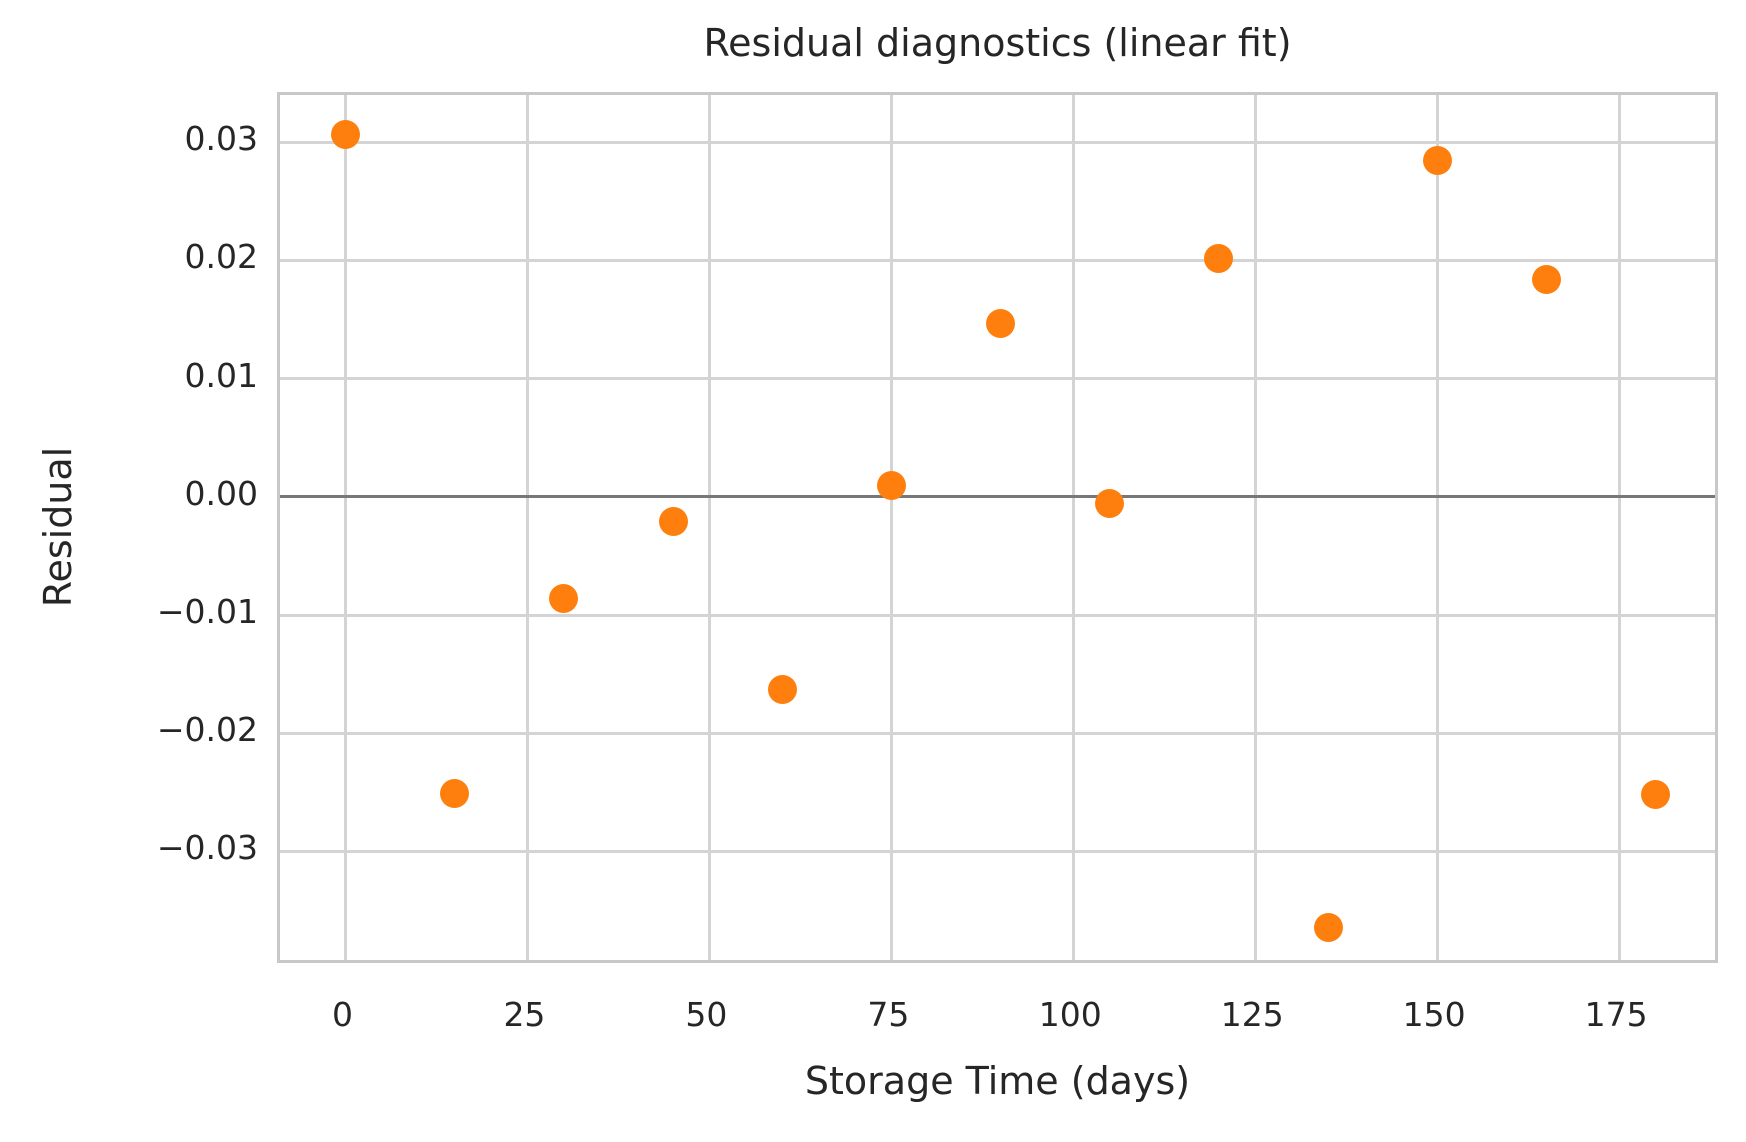 The image size is (1746, 1142). Describe the element at coordinates (207, 611) in the screenshot. I see `y-tick-label: −0.01` at that location.